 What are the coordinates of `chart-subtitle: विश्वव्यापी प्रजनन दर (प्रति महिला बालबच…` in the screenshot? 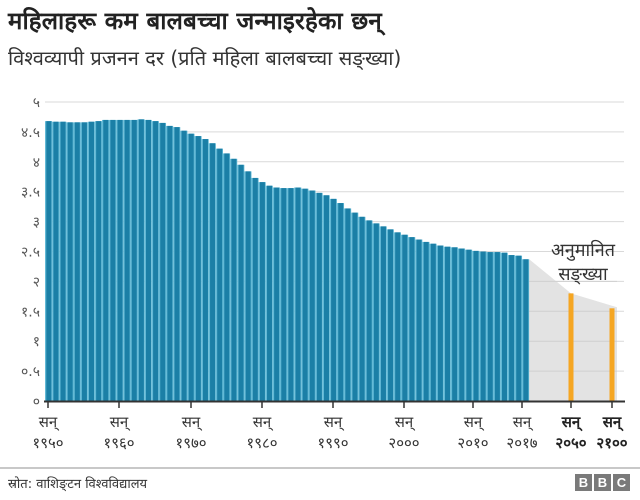 It's located at (205, 58).